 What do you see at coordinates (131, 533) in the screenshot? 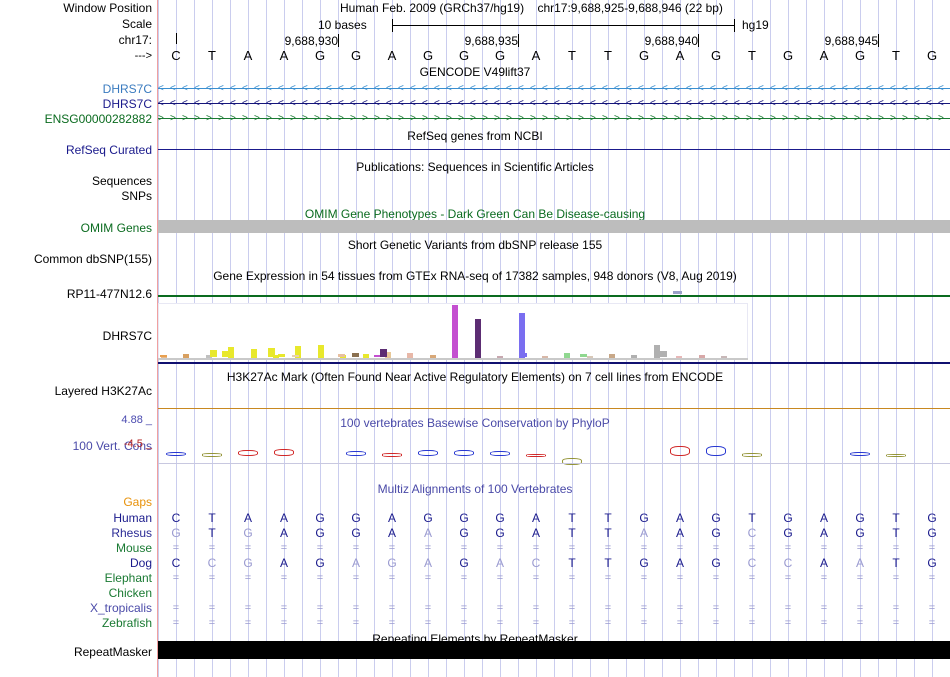
I see `species-label-rhesus: Rhesus` at bounding box center [131, 533].